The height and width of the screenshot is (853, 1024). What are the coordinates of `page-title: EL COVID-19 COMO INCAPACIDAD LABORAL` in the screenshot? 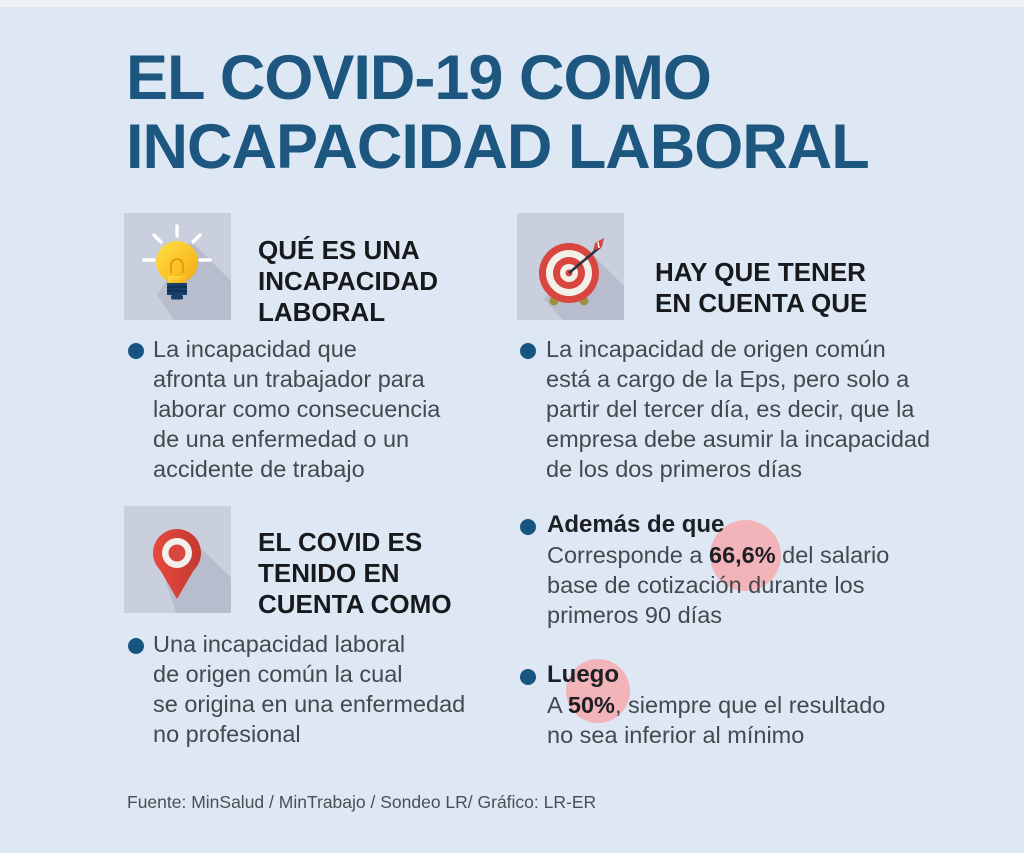 It's located at (498, 112).